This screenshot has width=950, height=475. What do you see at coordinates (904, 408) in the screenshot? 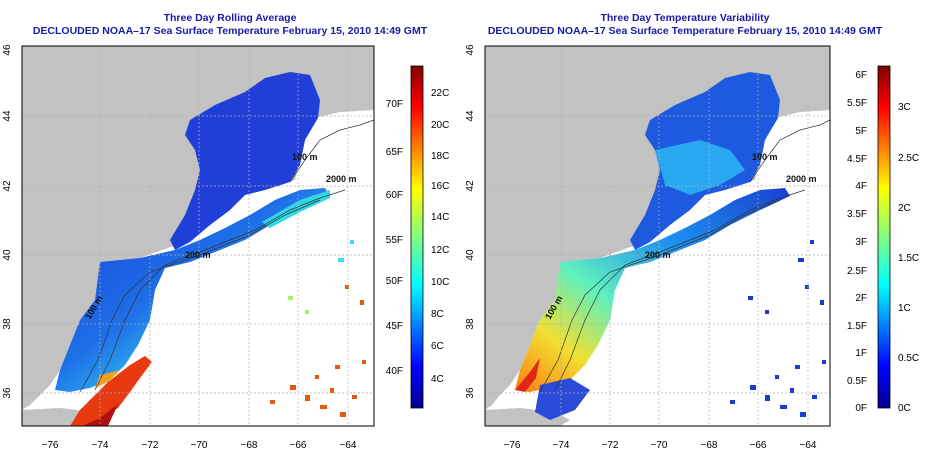
I see `right-cb-c-label: 0C` at bounding box center [904, 408].